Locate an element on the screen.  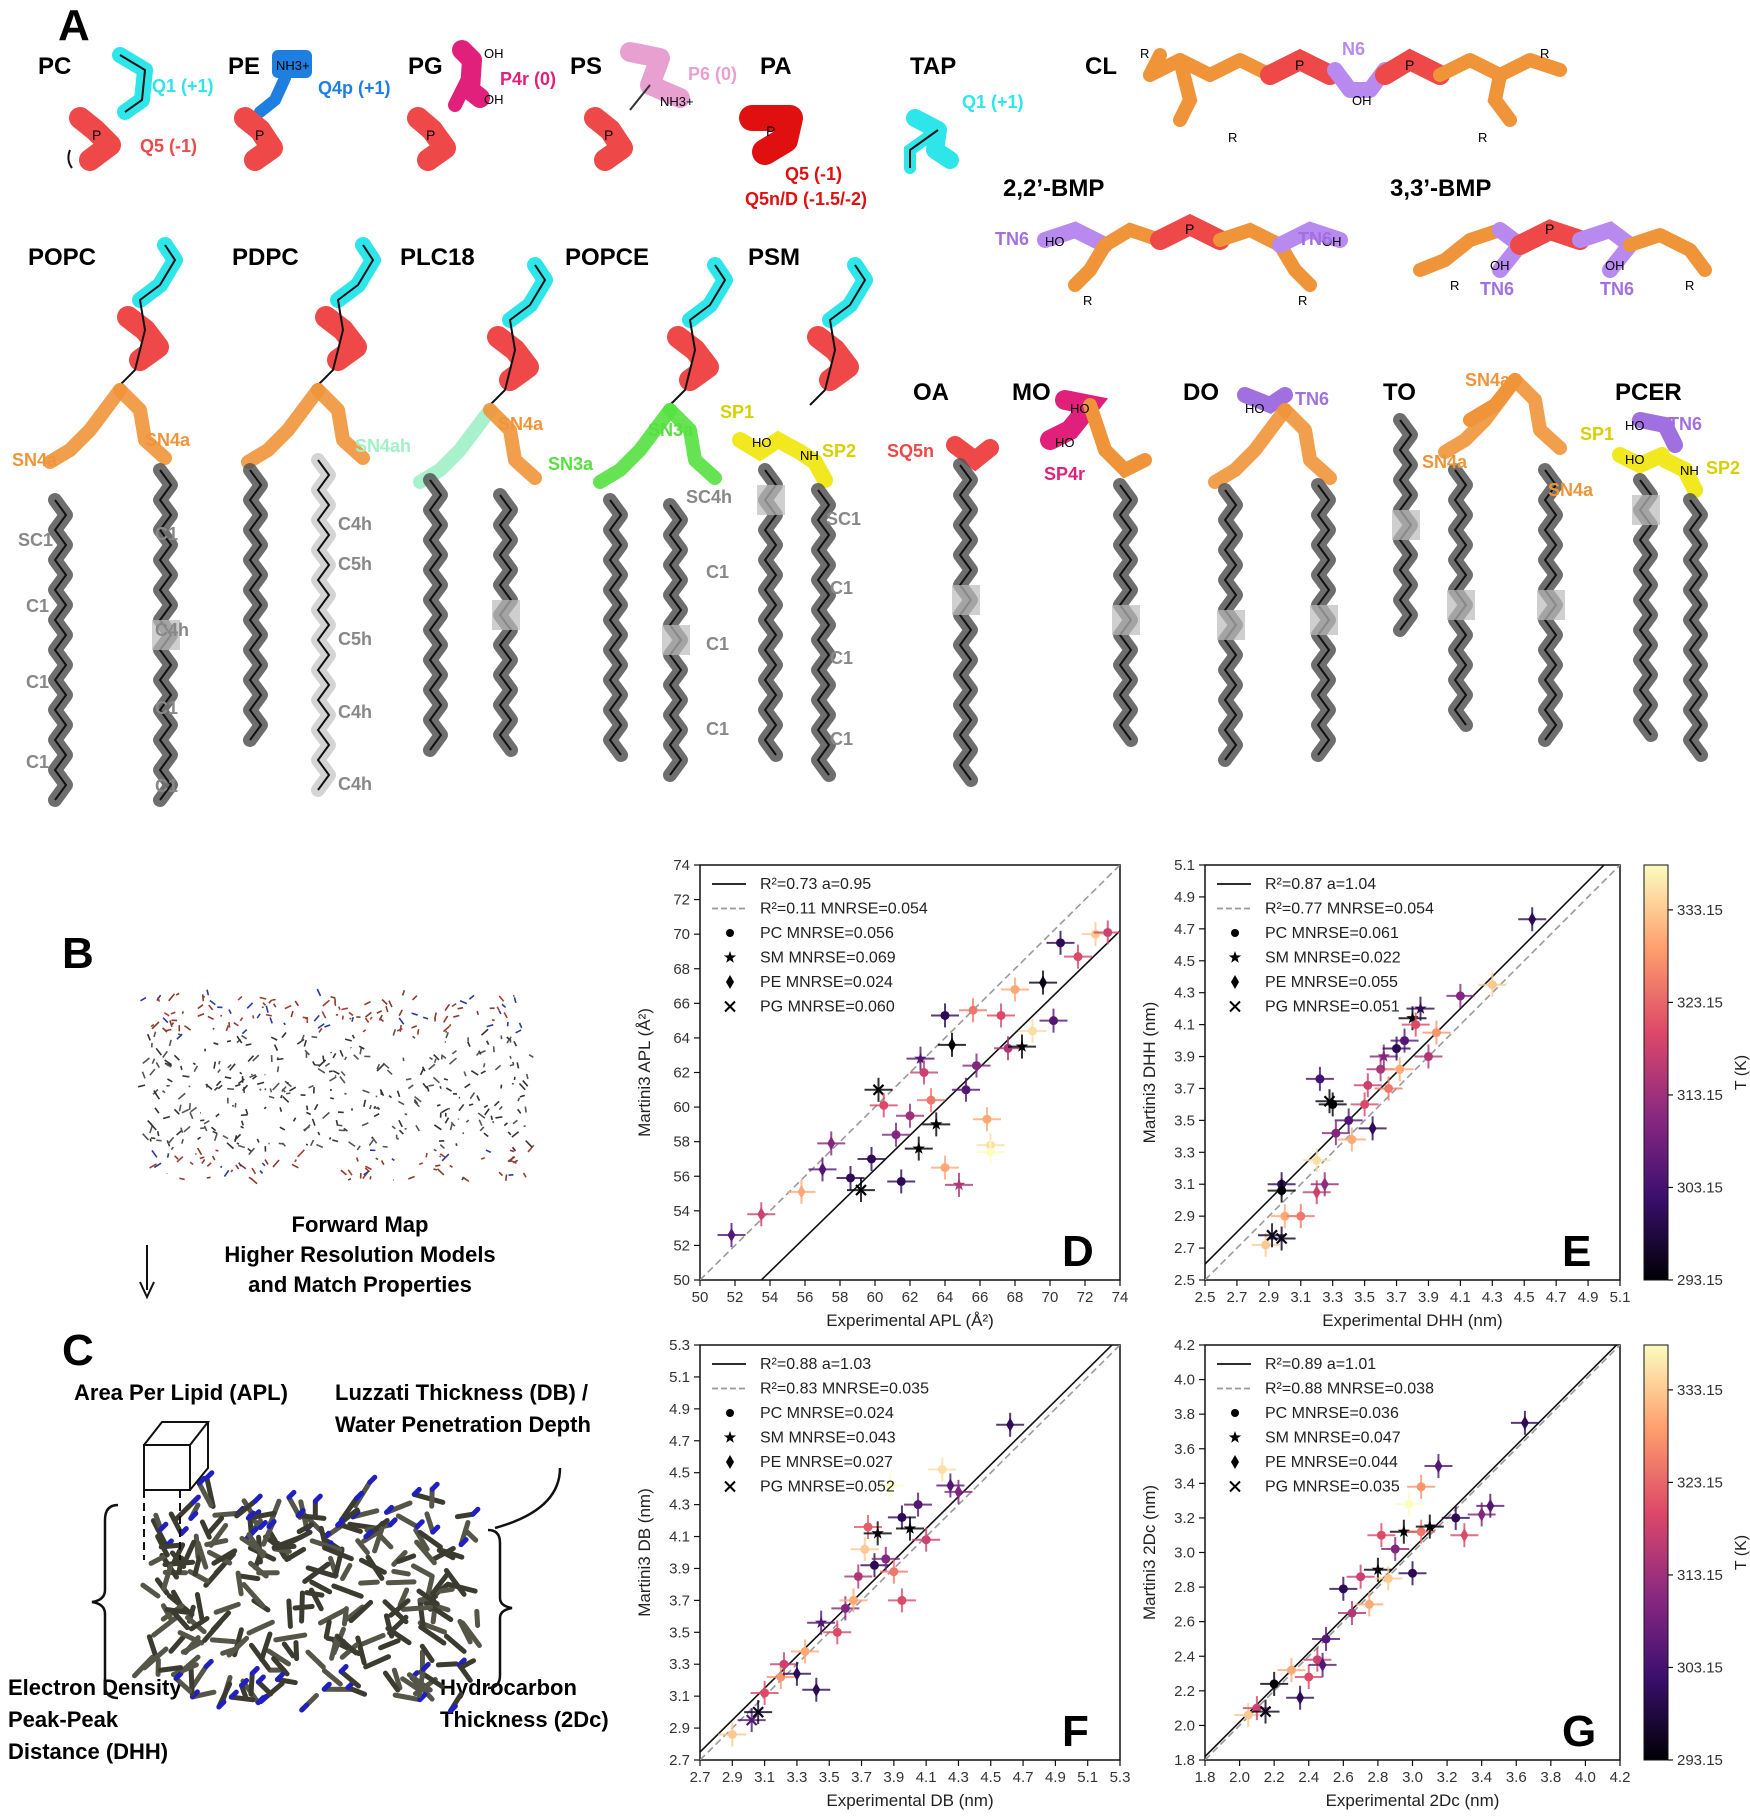
mo-sp4r-bead is located at coordinates (1074, 420).